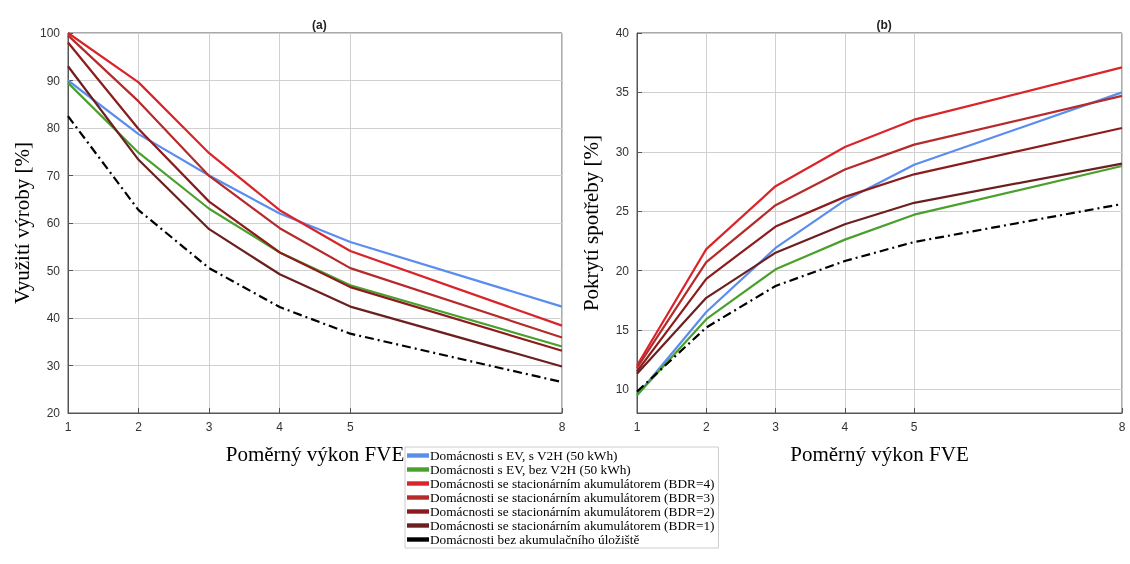  I want to click on y-tick-label: 25, so click(622, 211).